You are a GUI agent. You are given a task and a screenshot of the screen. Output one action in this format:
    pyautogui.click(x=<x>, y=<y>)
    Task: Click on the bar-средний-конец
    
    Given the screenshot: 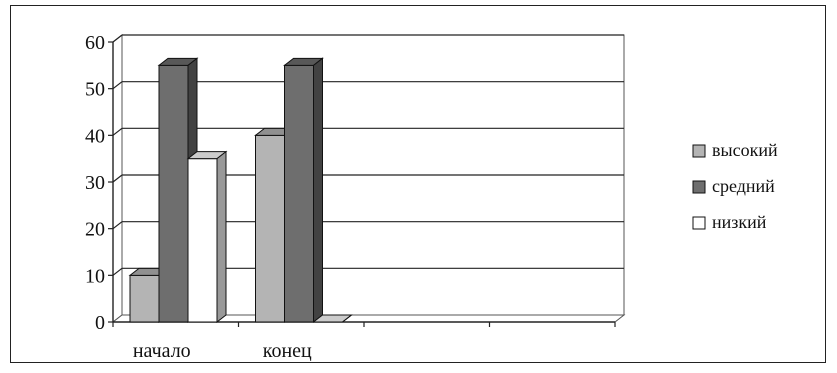 What is the action you would take?
    pyautogui.click(x=303, y=190)
    